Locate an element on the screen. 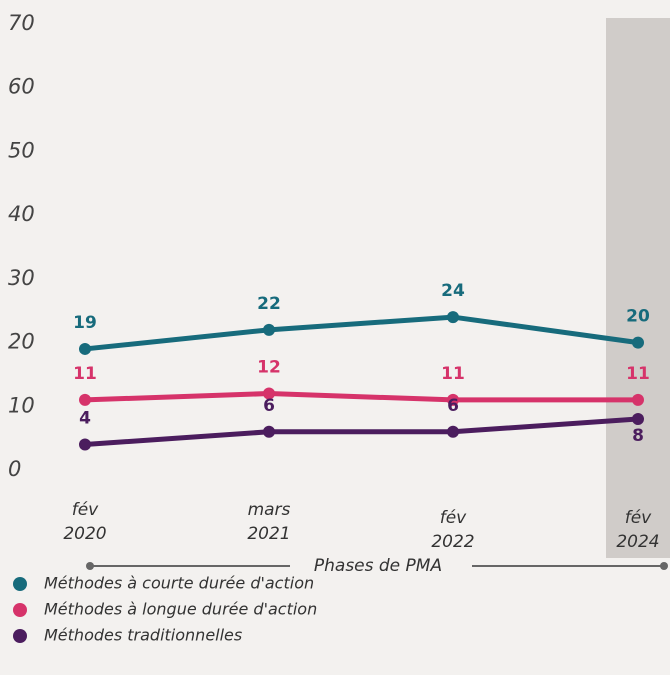 The image size is (670, 675). x-tick-label: fév 2024 is located at coordinates (638, 530).